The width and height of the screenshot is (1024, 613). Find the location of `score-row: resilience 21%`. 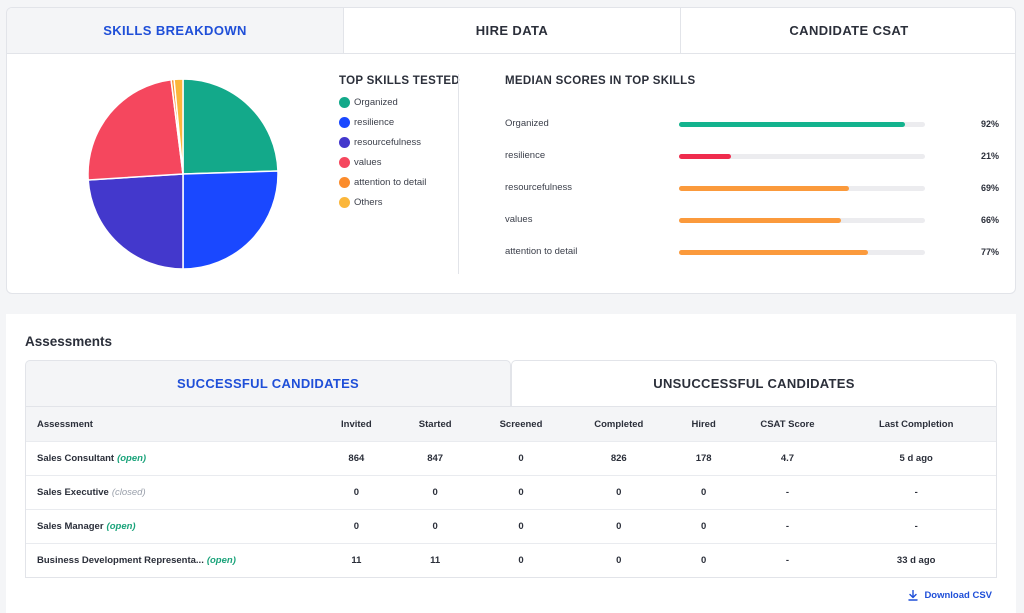

score-row: resilience 21% is located at coordinates (755, 156).